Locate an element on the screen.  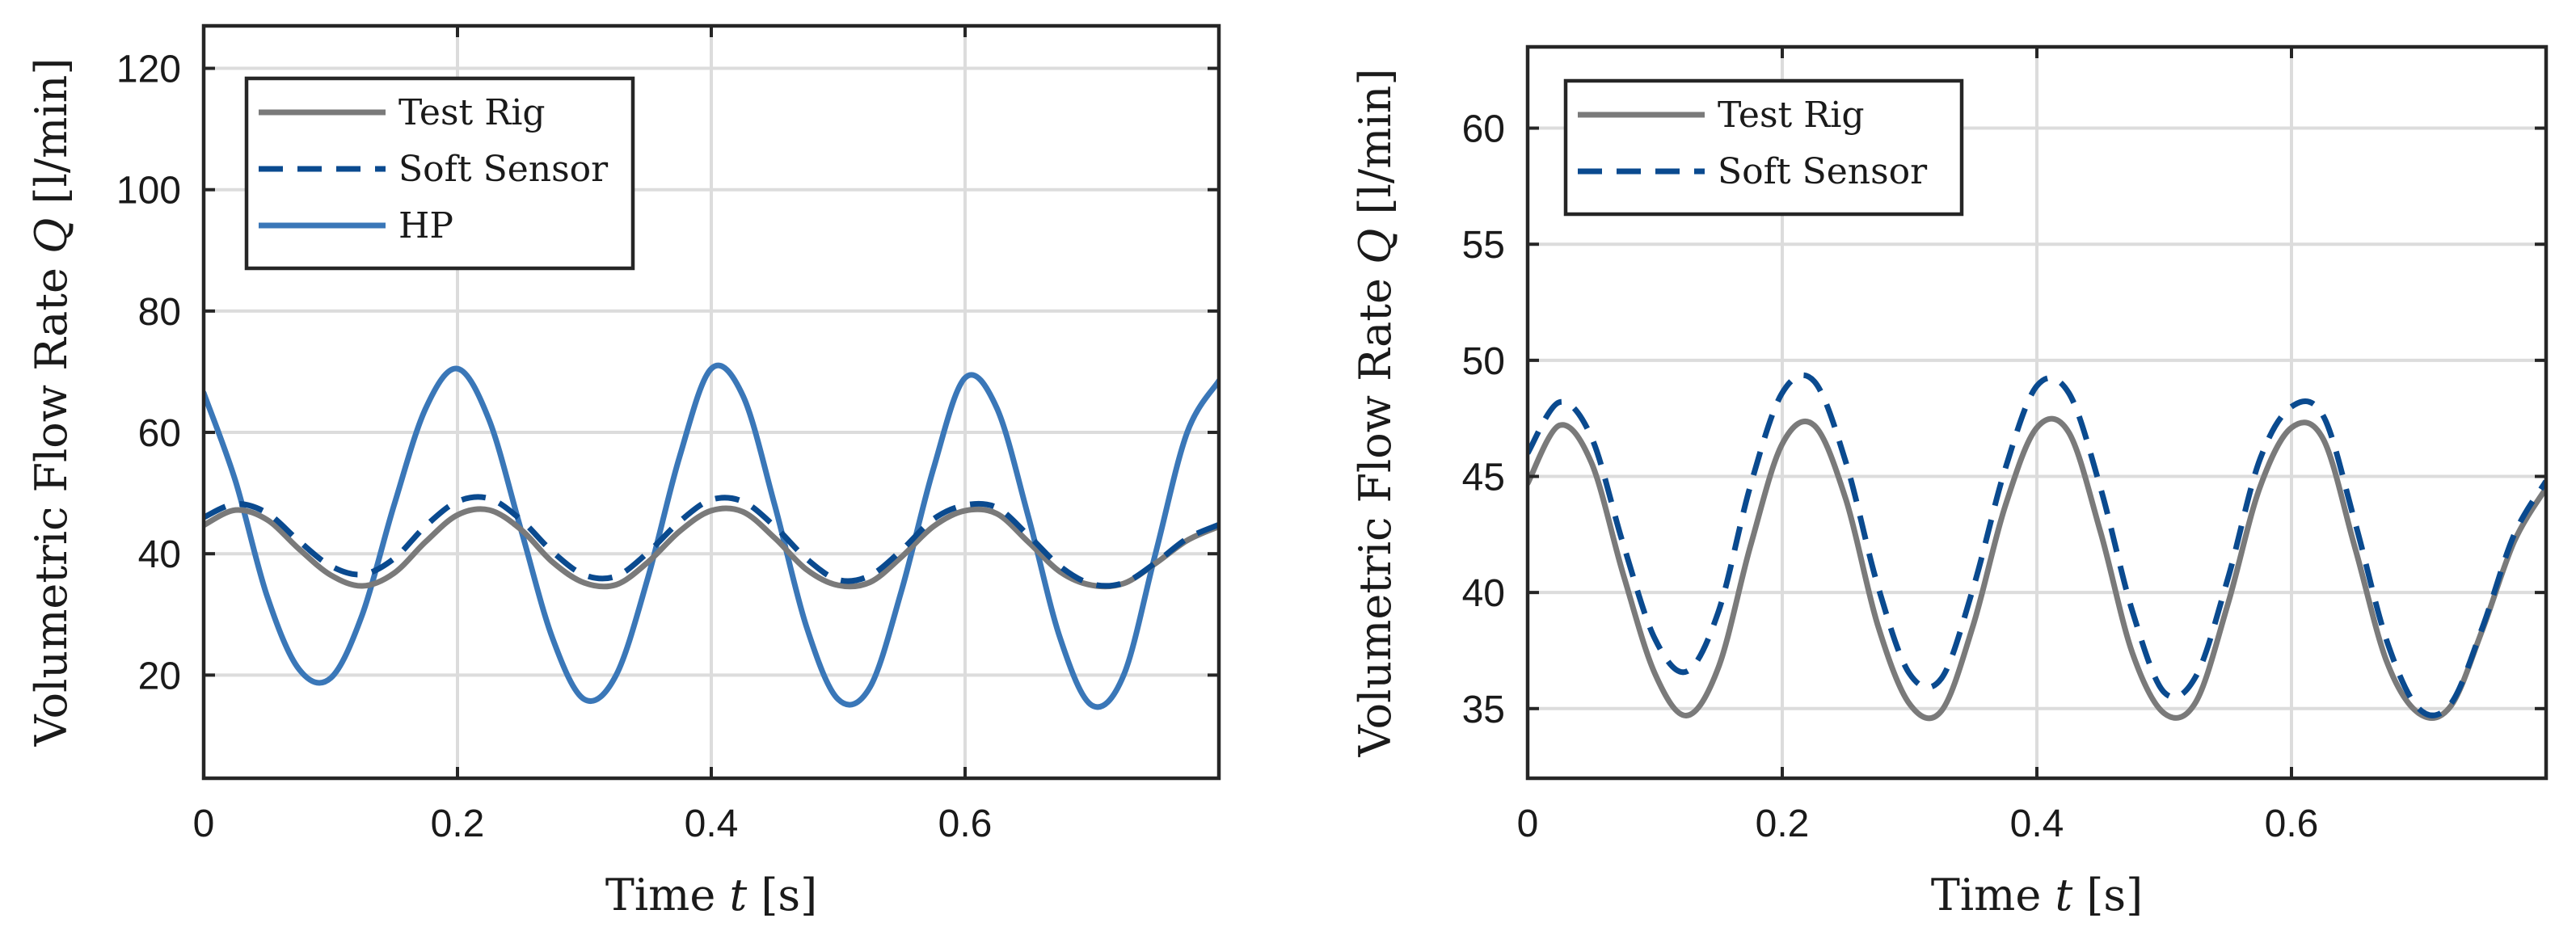
legend: Test Rig Soft Sensor is located at coordinates (1763, 147).